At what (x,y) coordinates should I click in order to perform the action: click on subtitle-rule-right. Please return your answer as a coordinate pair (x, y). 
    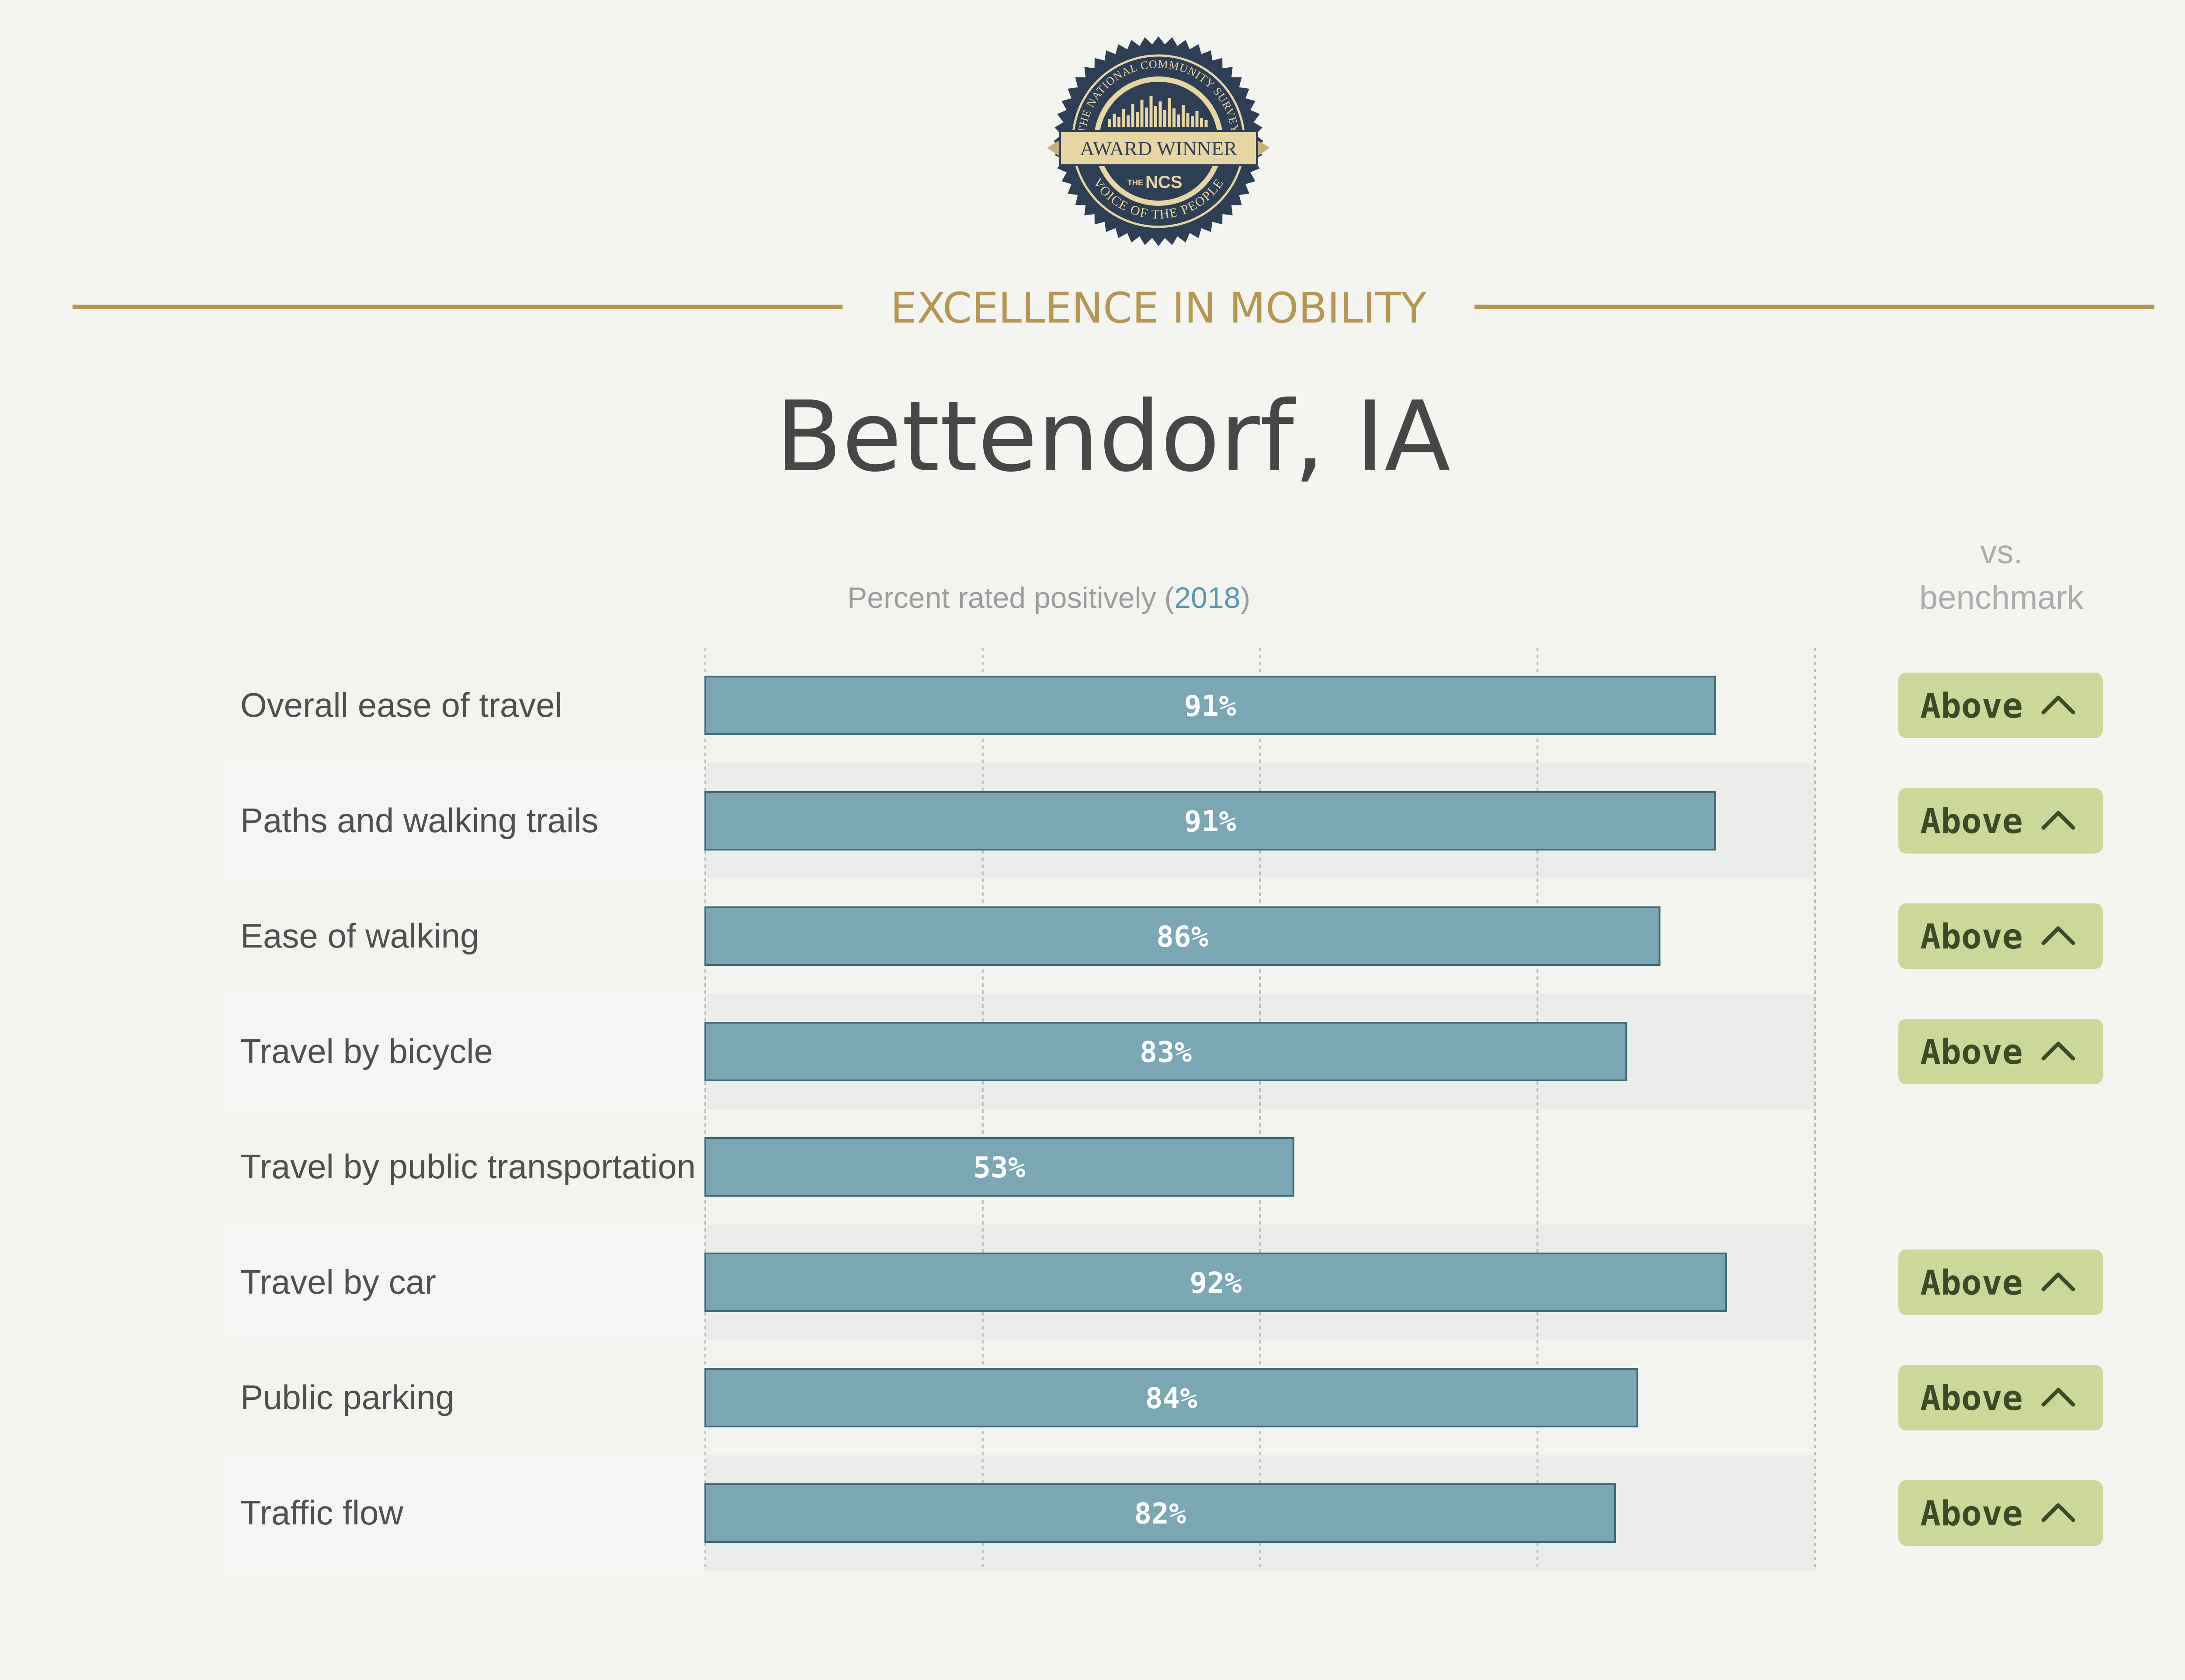
    Looking at the image, I should click on (1814, 307).